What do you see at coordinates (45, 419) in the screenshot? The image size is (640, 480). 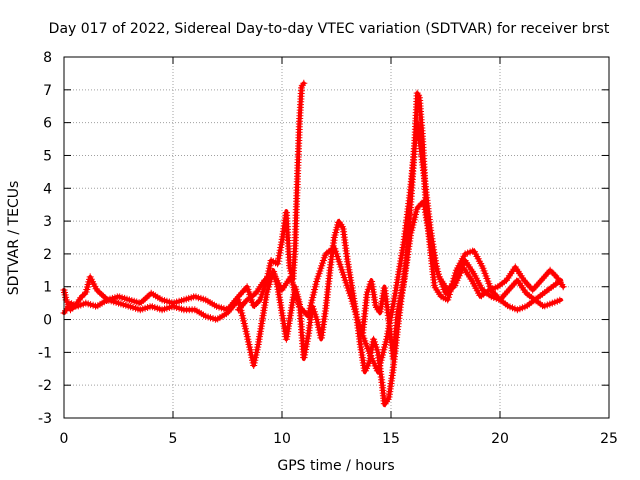 I see `y-tick-label: -3` at bounding box center [45, 419].